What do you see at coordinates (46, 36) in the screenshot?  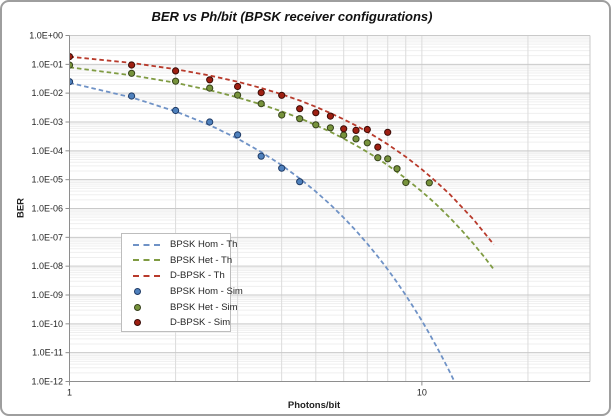 I see `y-tick-label: 1.0E+00` at bounding box center [46, 36].